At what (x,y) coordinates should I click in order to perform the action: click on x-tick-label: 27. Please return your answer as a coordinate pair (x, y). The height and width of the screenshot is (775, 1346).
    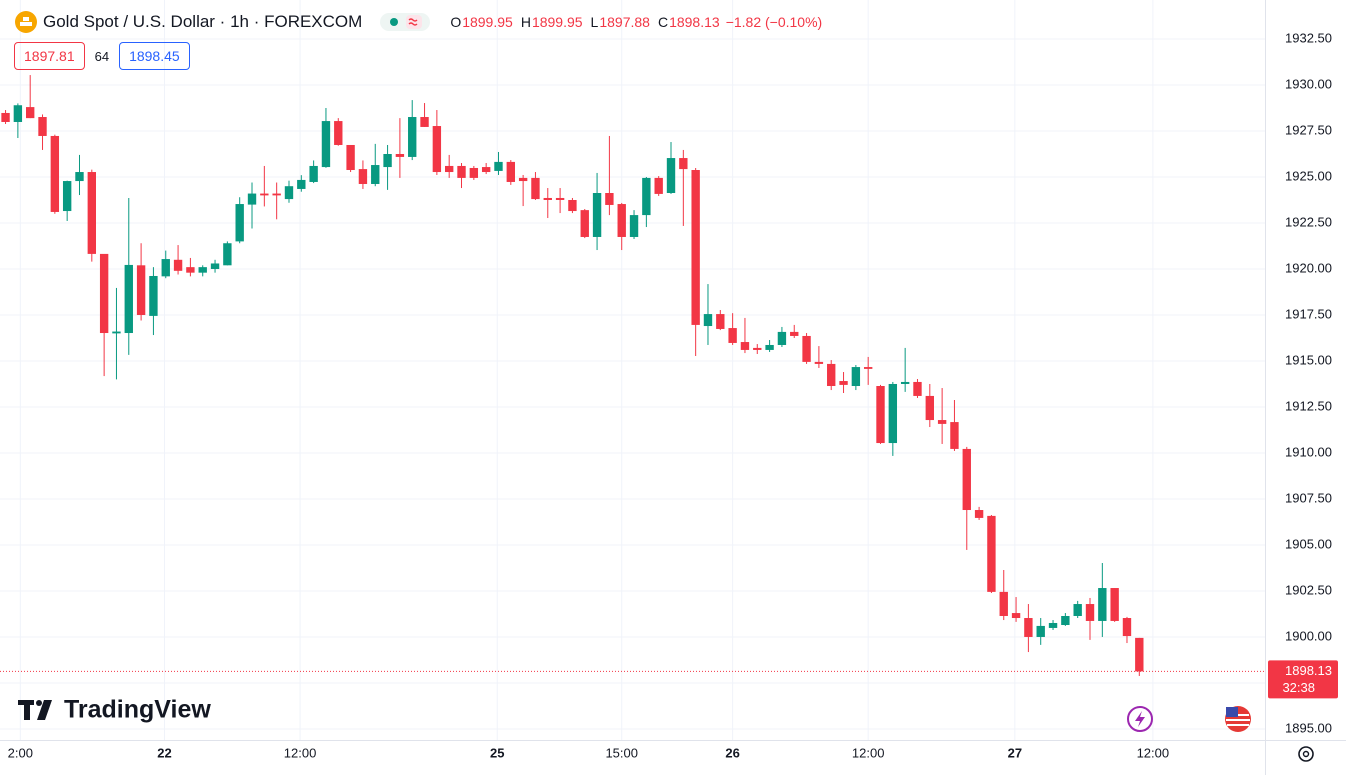
    Looking at the image, I should click on (1015, 752).